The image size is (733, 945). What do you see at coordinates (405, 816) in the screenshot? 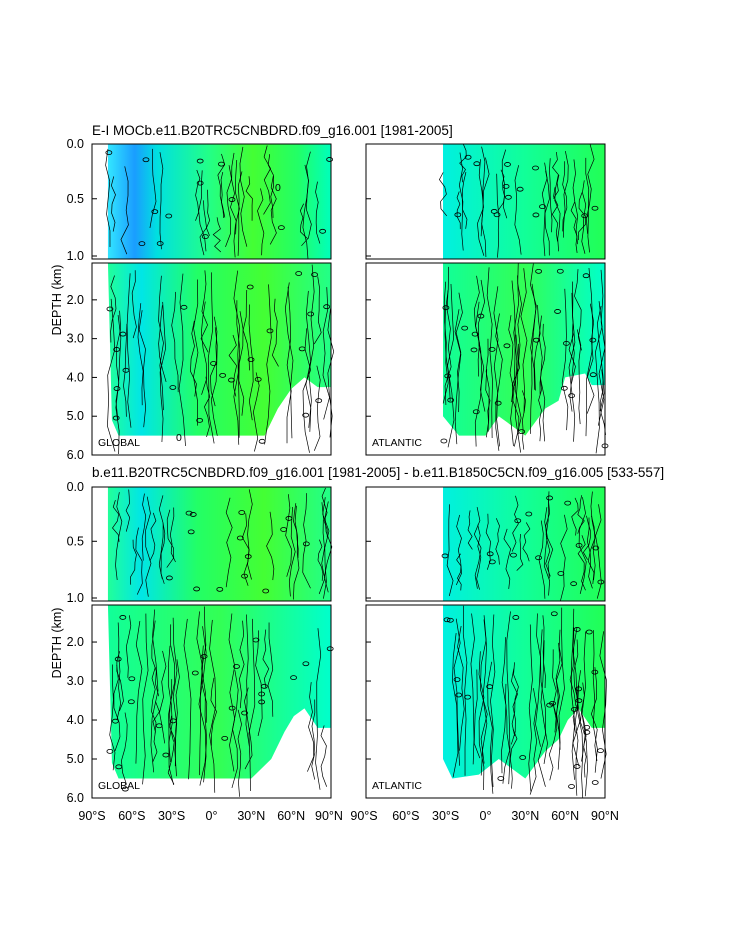
I see `x-tick-label-atlantic: 60°S` at bounding box center [405, 816].